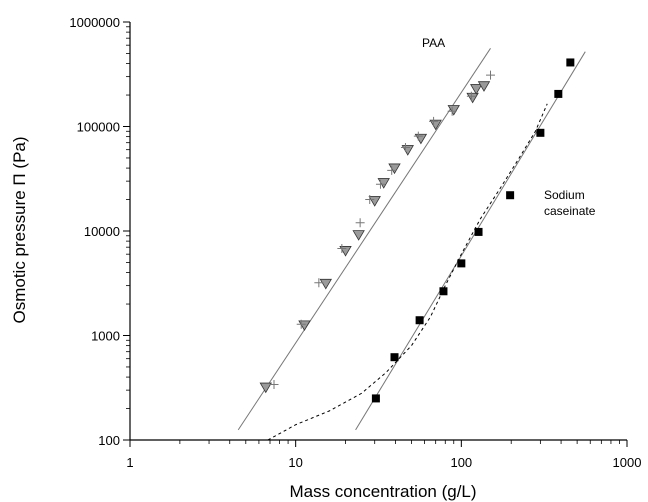 The image size is (648, 502). What do you see at coordinates (627, 462) in the screenshot?
I see `x-tick-label: 1000` at bounding box center [627, 462].